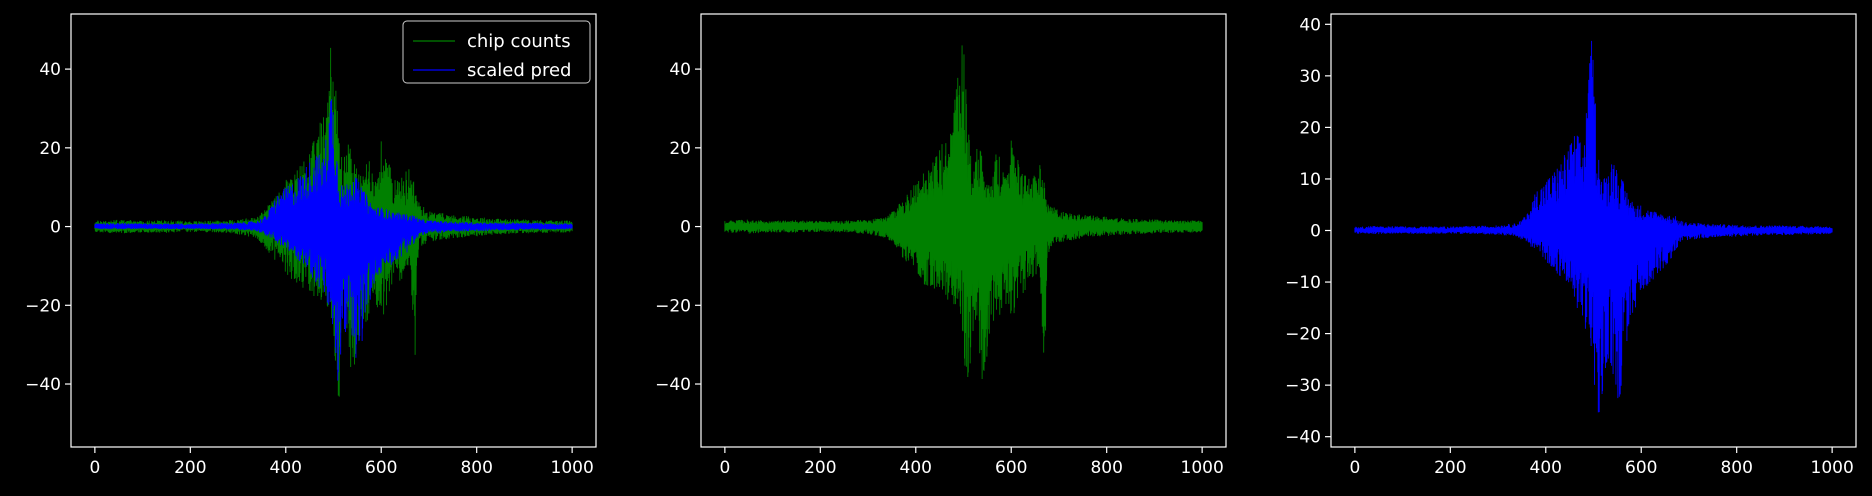 This screenshot has width=1872, height=496. Describe the element at coordinates (1303, 386) in the screenshot. I see `y-tick-label: −30` at that location.